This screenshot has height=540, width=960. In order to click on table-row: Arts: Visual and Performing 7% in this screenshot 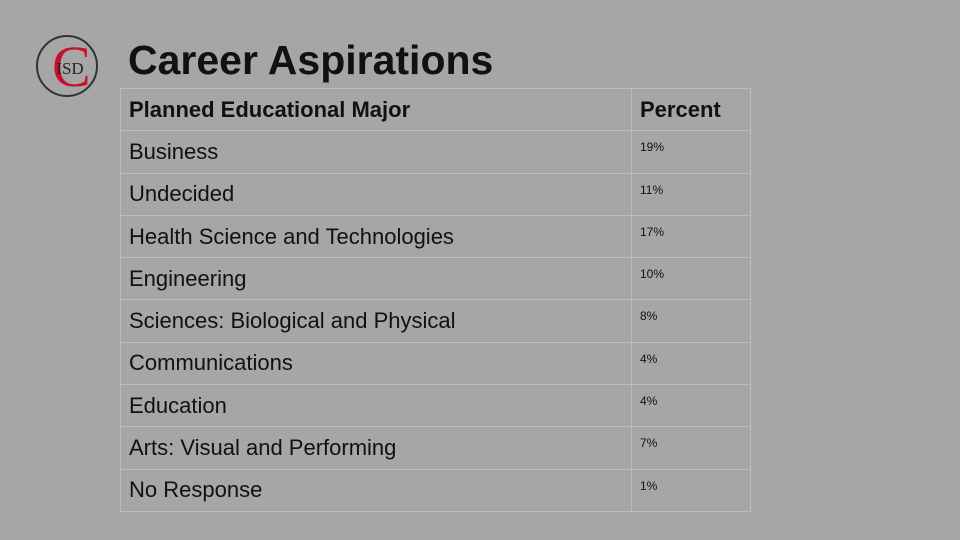, I will do `click(435, 448)`.